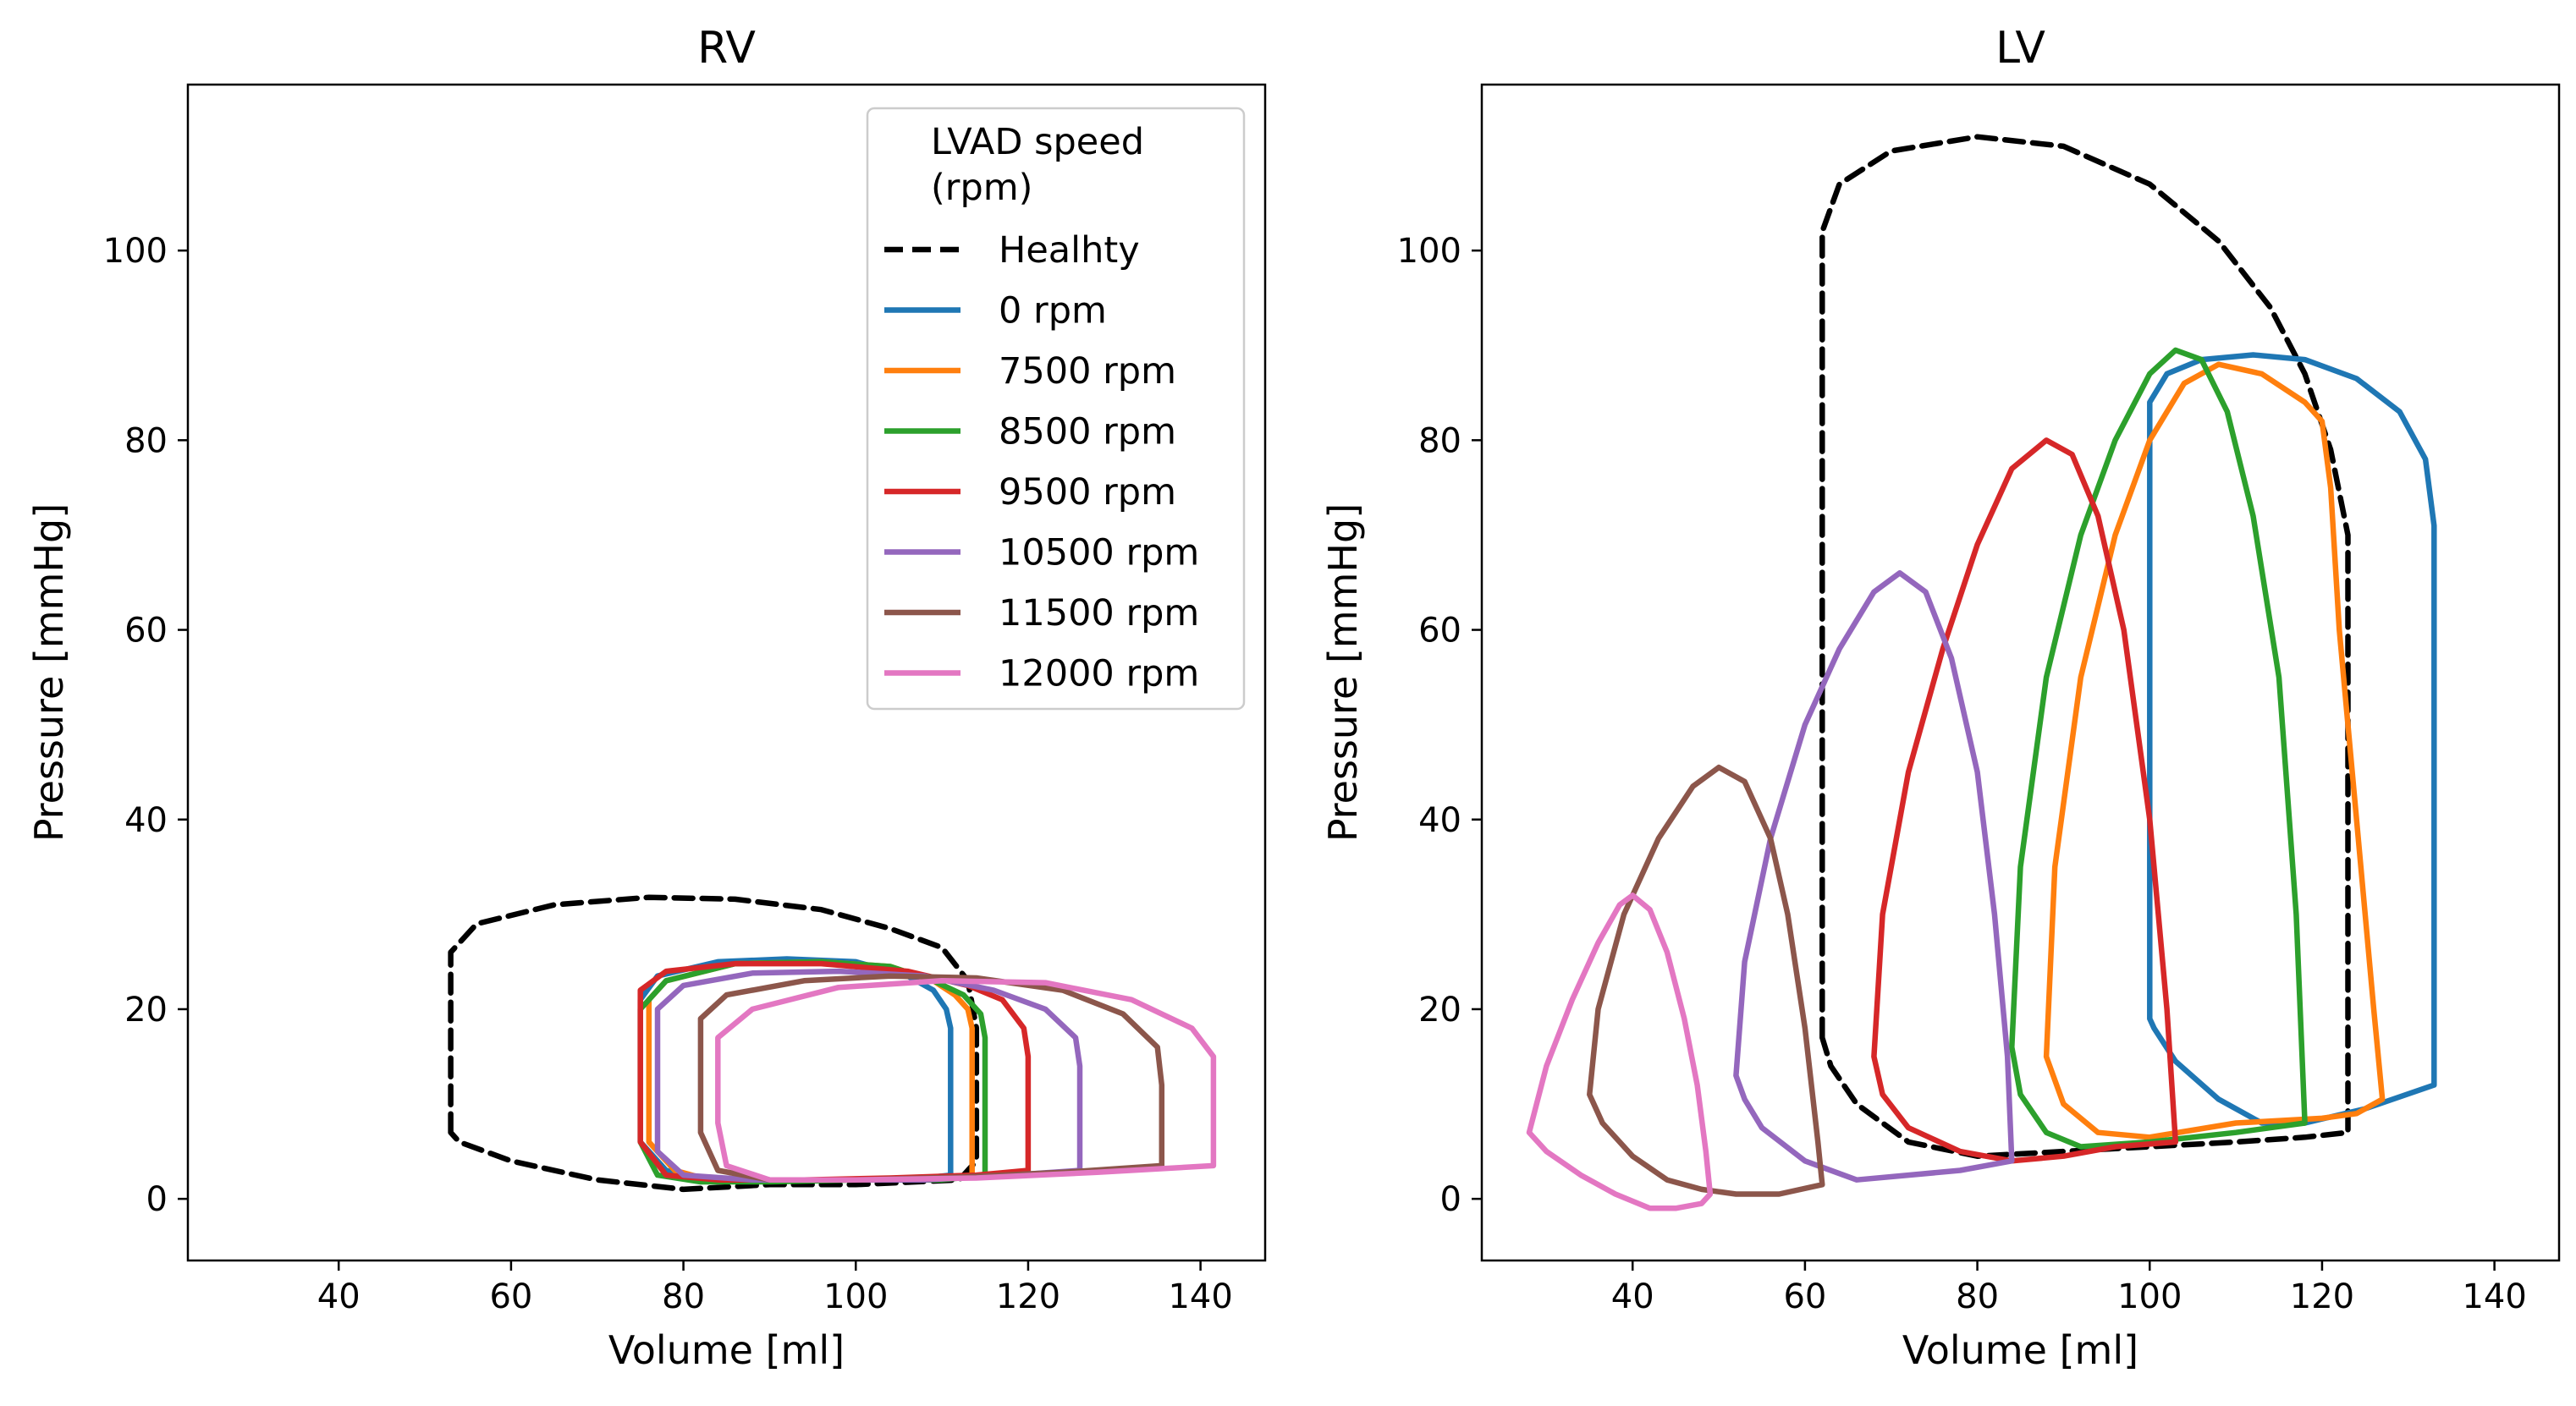 This screenshot has height=1406, width=2576. What do you see at coordinates (1099, 613) in the screenshot?
I see `legend-entry-6: 11500 rpm` at bounding box center [1099, 613].